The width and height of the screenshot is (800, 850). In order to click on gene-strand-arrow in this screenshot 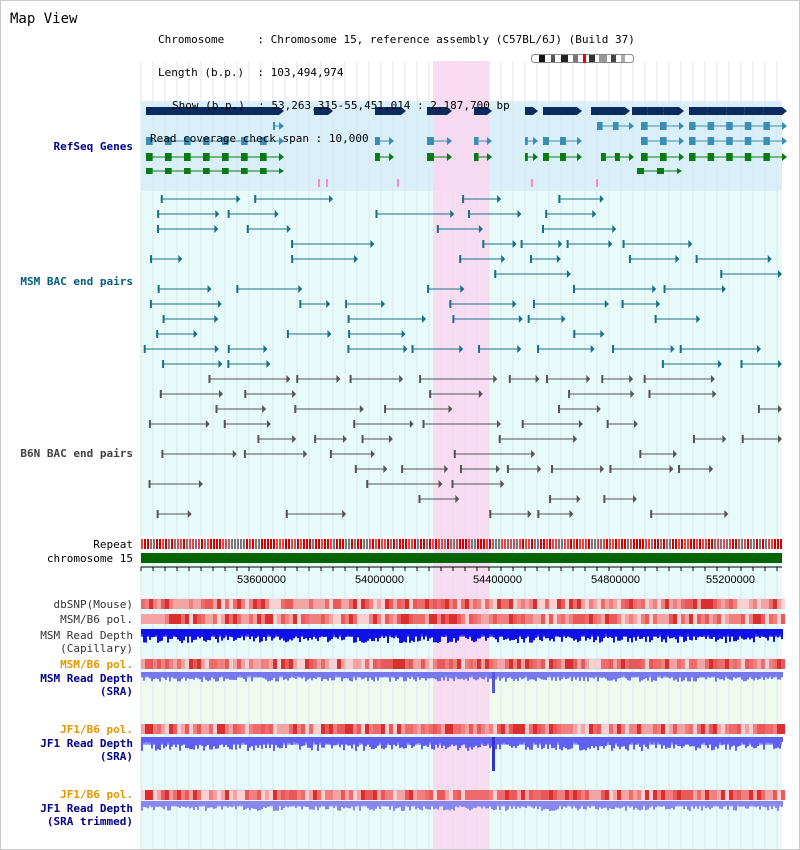, I will do `click(449, 111)`.